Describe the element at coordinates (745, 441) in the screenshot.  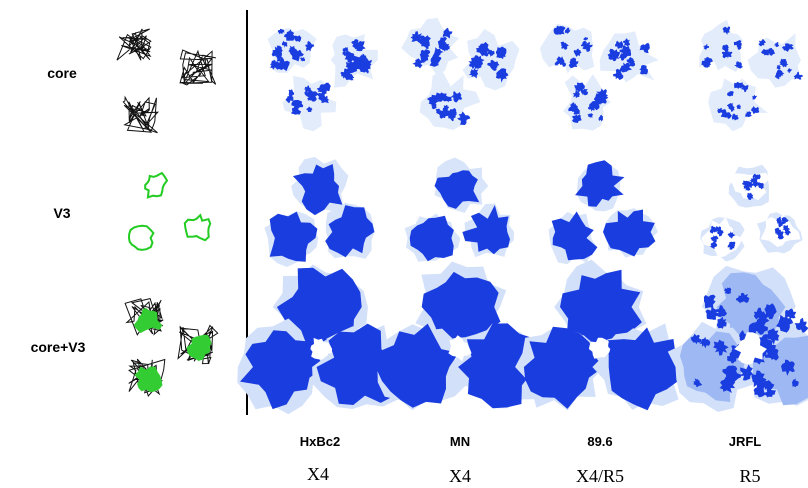
I see `column-label: JRFL` at that location.